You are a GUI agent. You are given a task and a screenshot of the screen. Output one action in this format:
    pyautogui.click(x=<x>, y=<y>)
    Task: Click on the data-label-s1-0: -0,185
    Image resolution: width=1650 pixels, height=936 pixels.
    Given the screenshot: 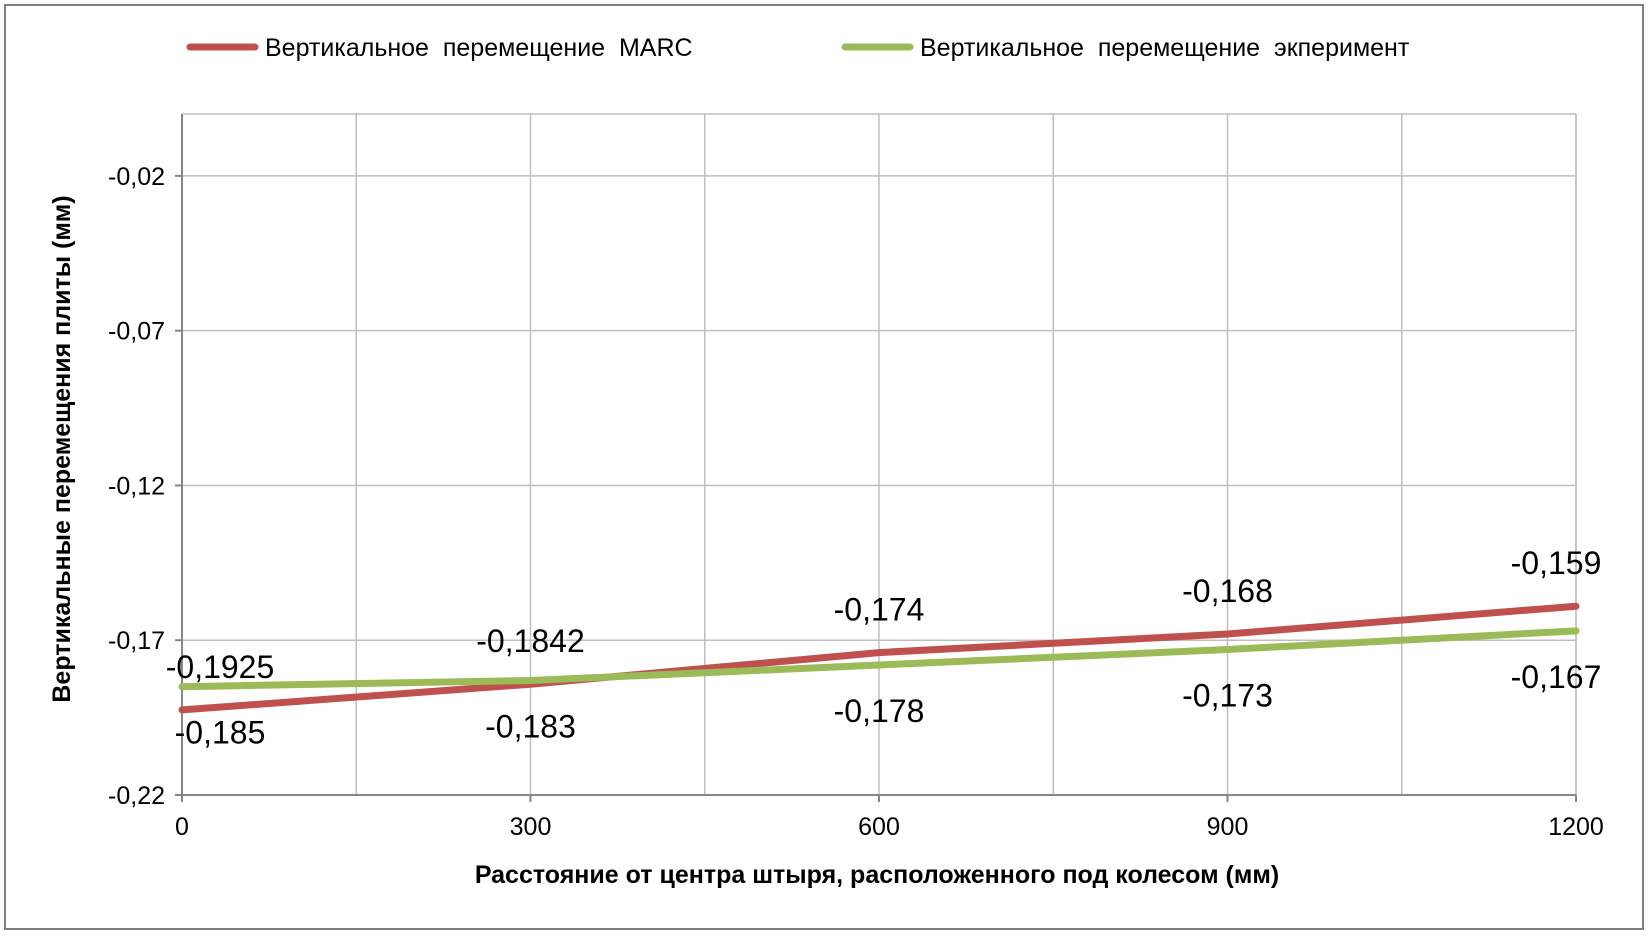 What is the action you would take?
    pyautogui.click(x=220, y=733)
    